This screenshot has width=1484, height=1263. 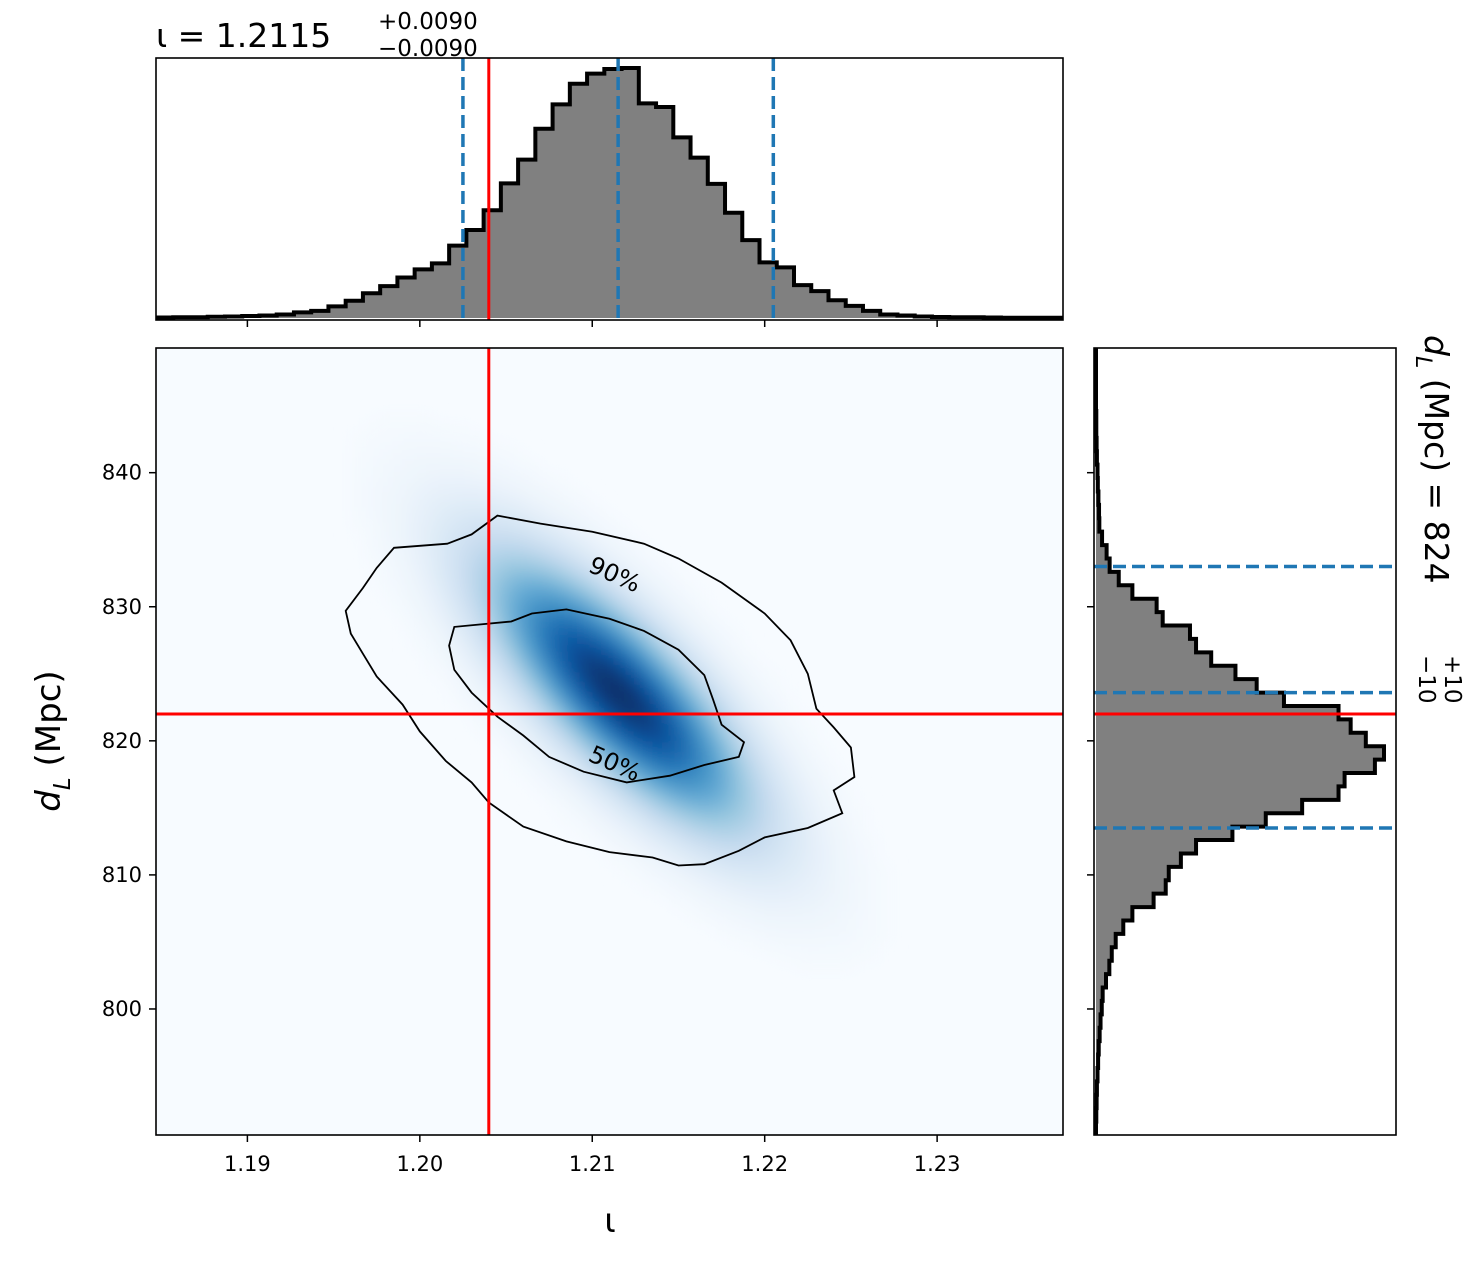 What do you see at coordinates (937, 1164) in the screenshot?
I see `x-tick-label-4: 1.23` at bounding box center [937, 1164].